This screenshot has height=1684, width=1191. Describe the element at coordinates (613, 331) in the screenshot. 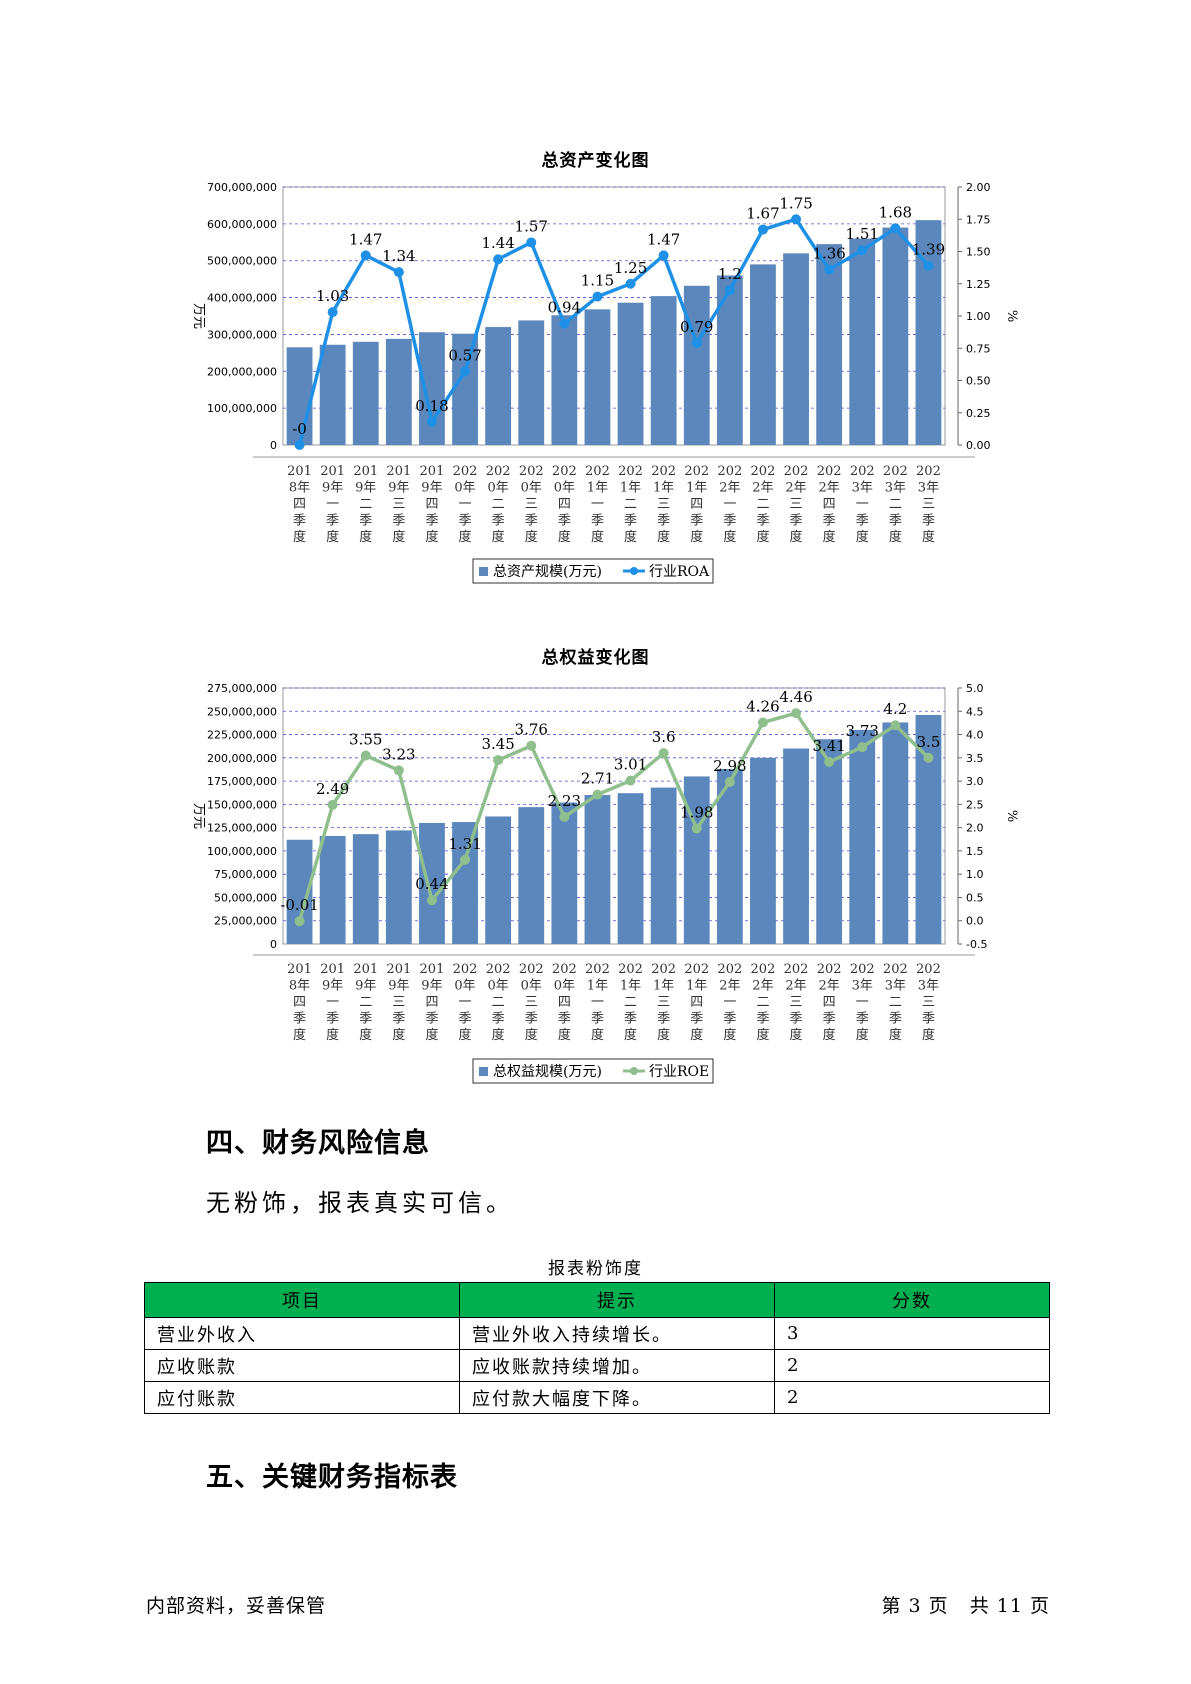

I see `series-line` at that location.